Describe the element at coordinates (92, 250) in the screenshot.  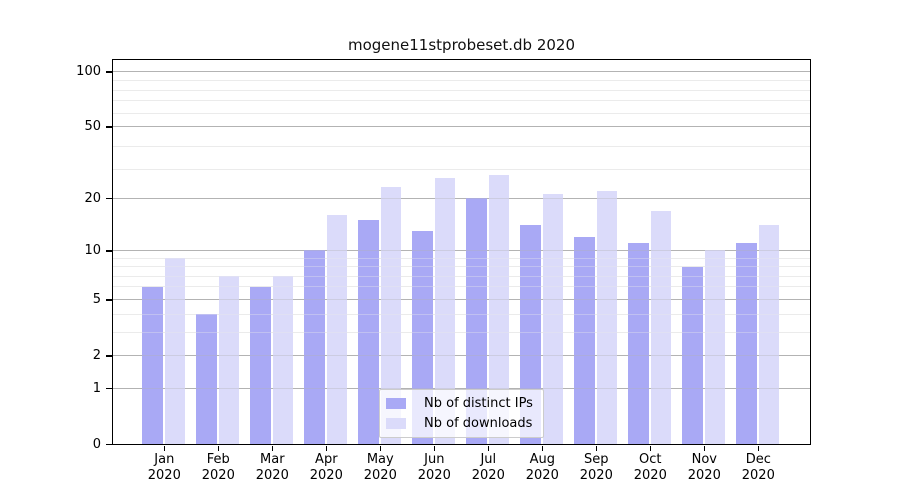
I see `y-tick-label: 10` at that location.